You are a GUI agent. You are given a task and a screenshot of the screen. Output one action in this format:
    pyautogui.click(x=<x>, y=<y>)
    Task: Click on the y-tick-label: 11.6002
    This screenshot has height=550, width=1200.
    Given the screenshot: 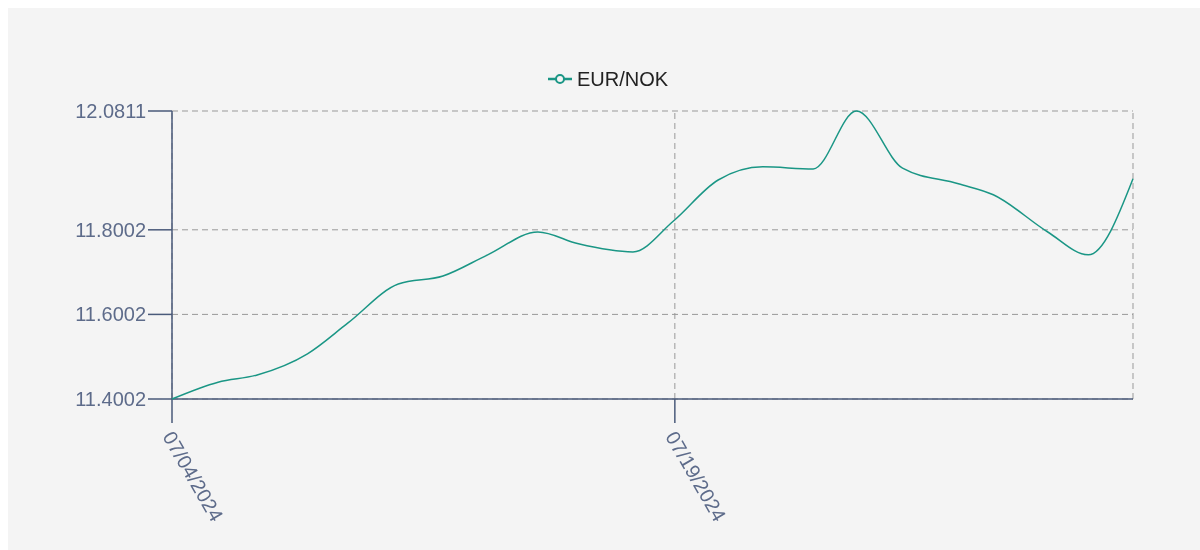 What is the action you would take?
    pyautogui.click(x=110, y=314)
    